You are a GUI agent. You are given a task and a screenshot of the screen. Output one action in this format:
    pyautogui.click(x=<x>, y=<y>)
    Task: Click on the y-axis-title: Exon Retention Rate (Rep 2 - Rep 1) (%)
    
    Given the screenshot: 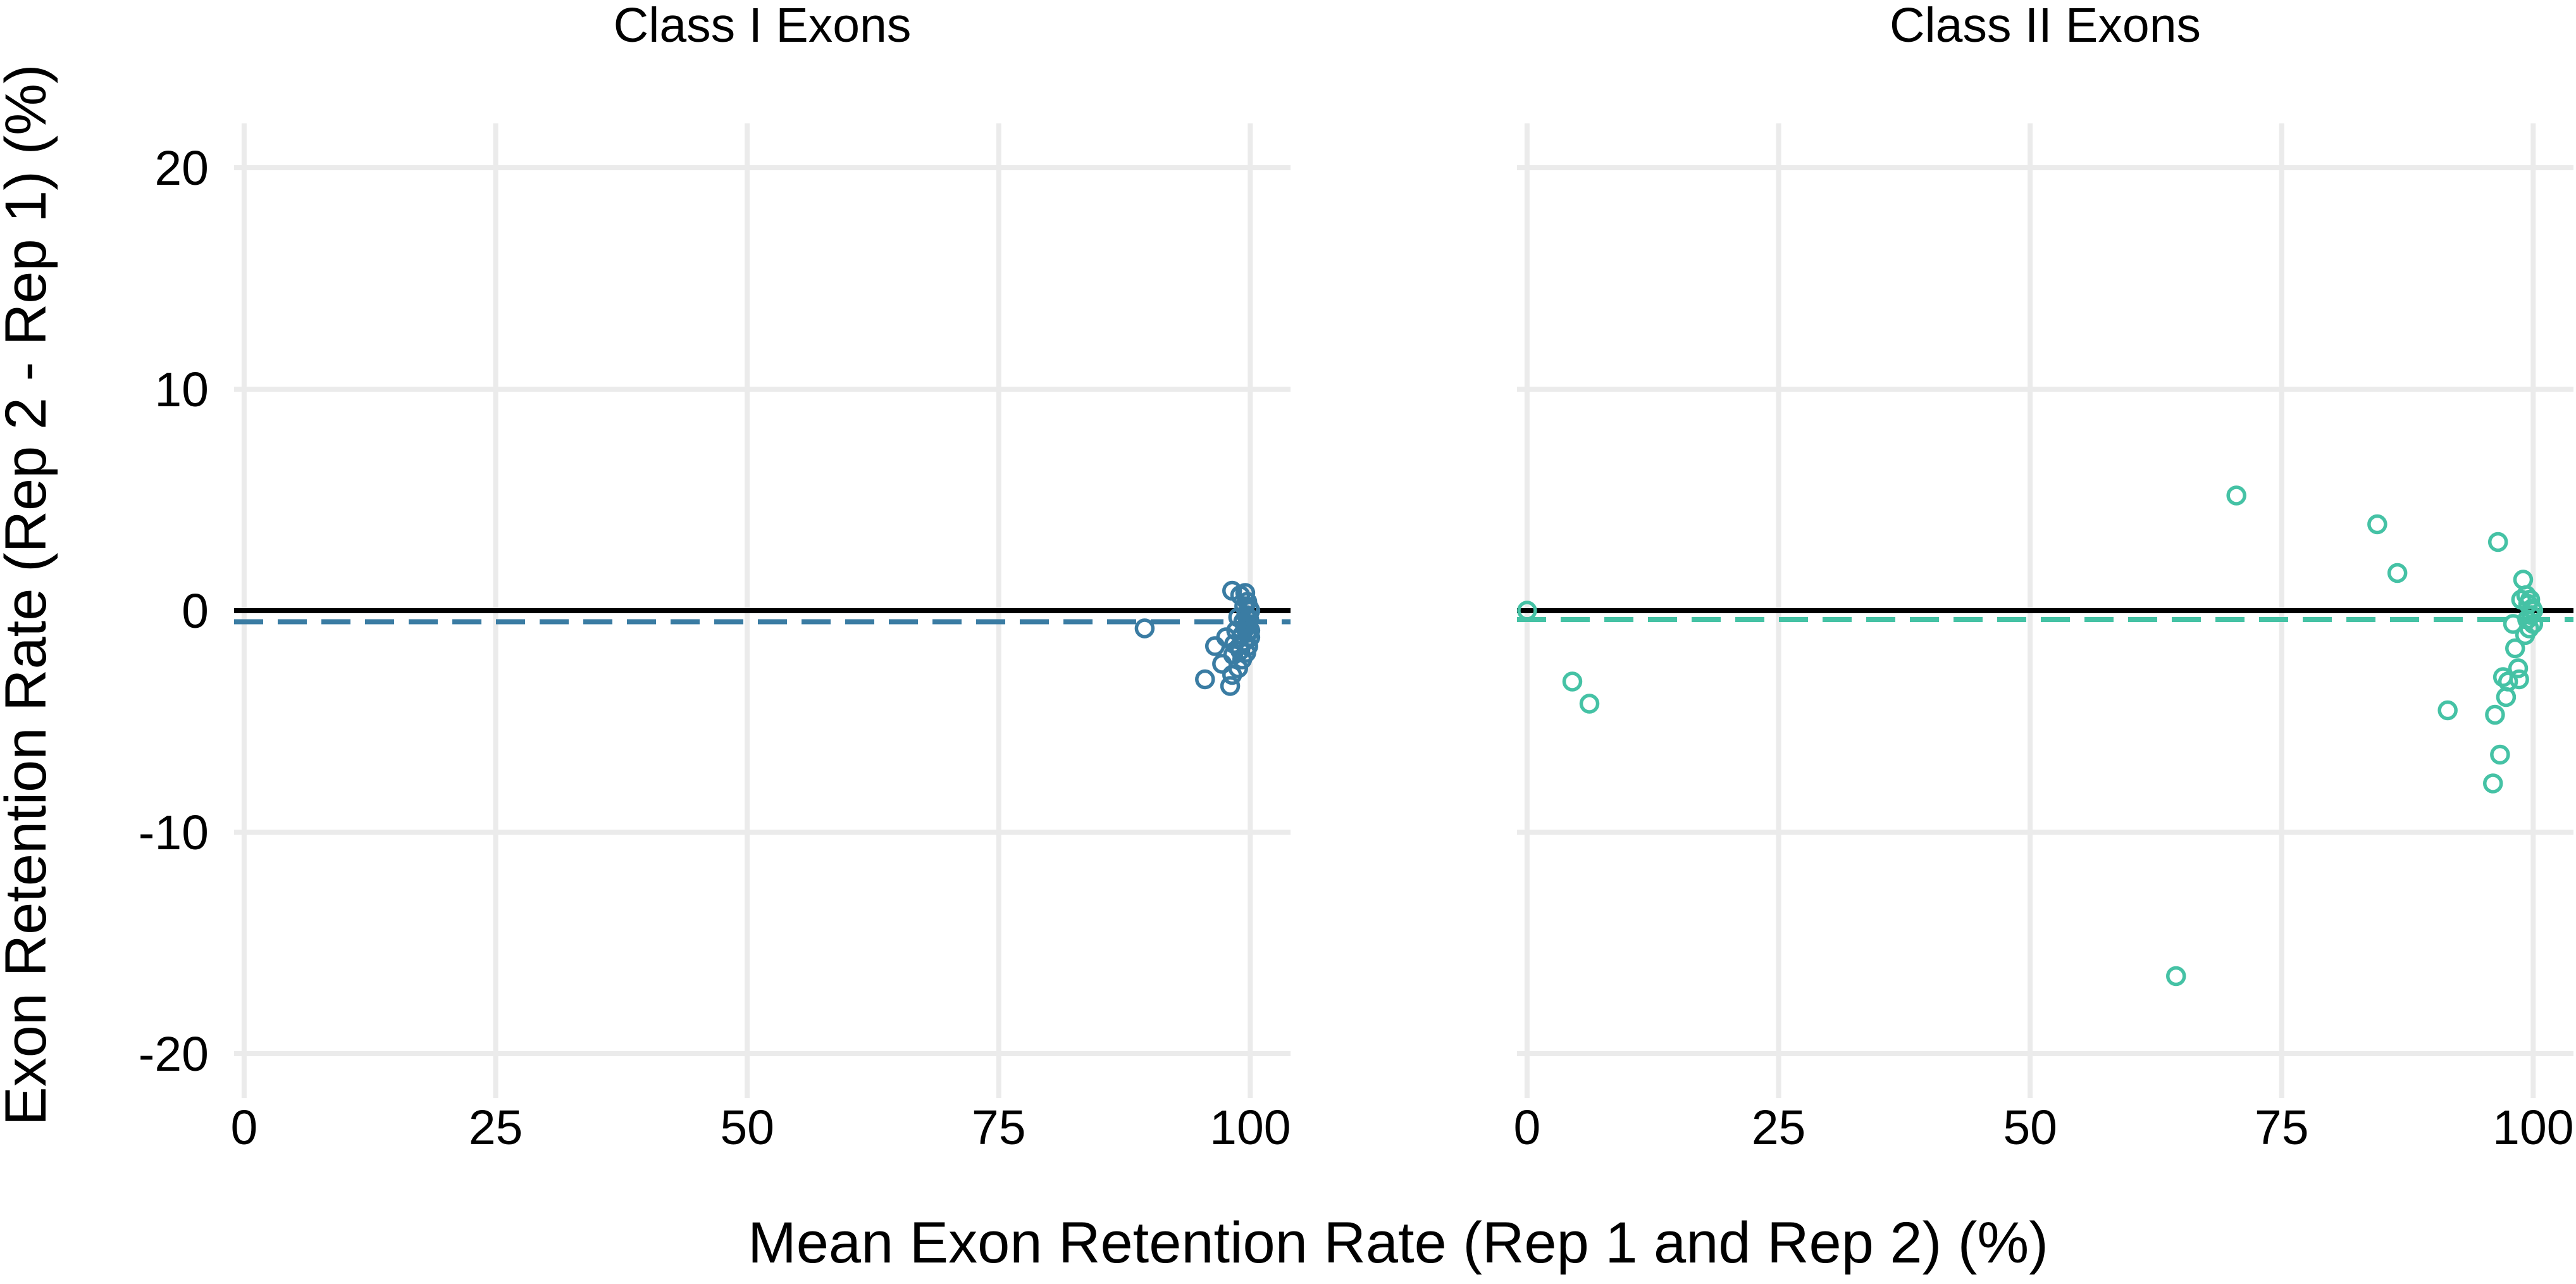 What is the action you would take?
    pyautogui.click(x=29, y=595)
    